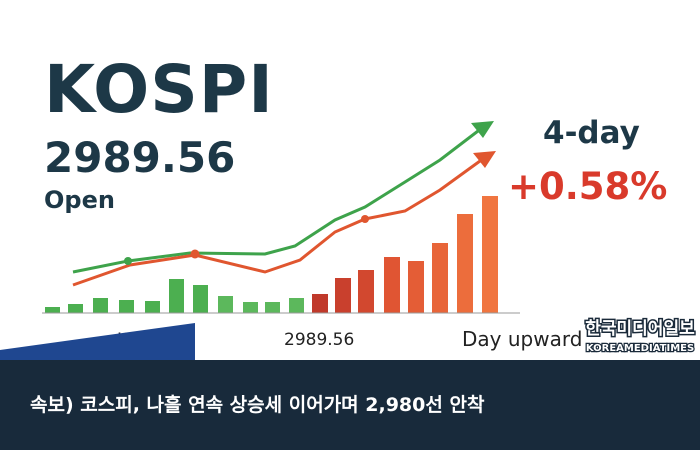 This screenshot has width=700, height=450. Describe the element at coordinates (484, 159) in the screenshot. I see `red-arrow` at that location.